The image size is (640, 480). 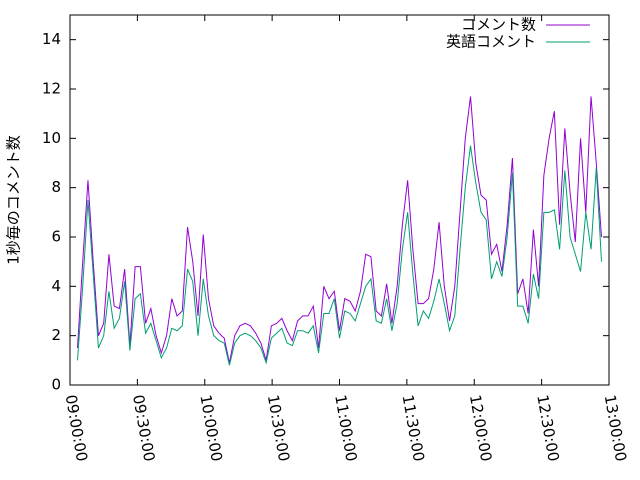 What do you see at coordinates (210, 427) in the screenshot?
I see `x-tick-label: 10:00:00` at bounding box center [210, 427].